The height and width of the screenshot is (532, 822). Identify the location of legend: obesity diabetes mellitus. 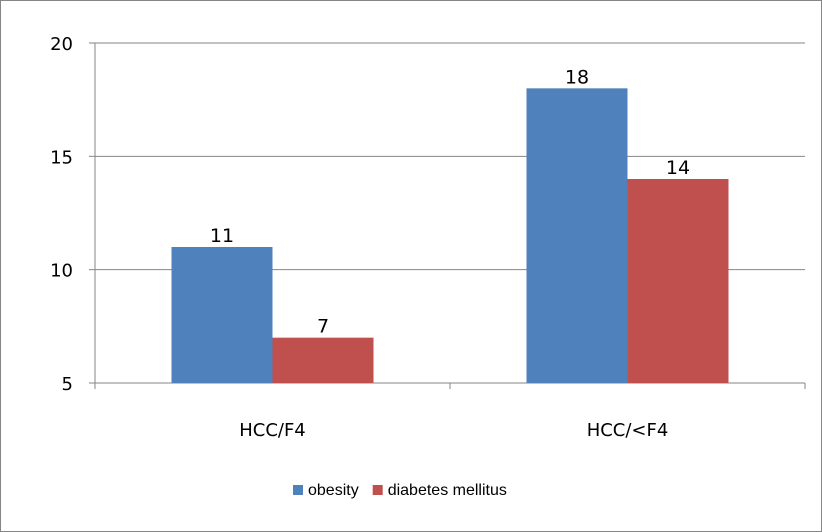
(400, 490).